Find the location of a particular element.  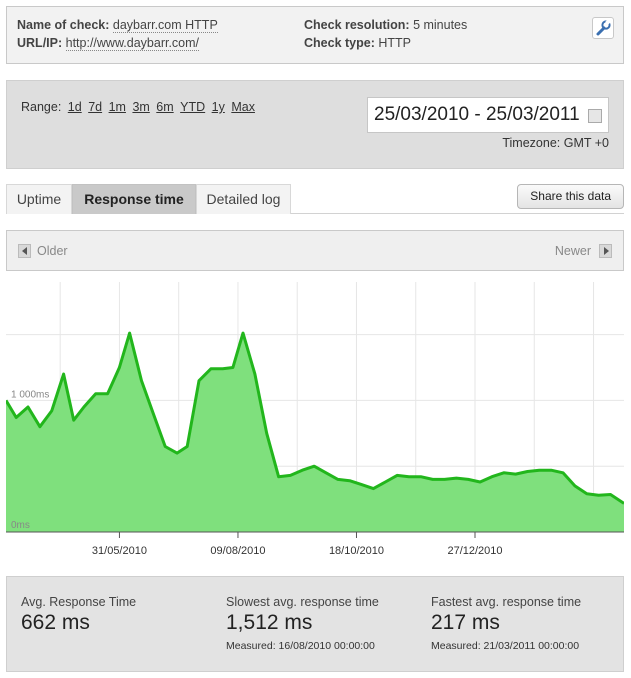

slowest-measured: Measured: 16/08/2010 00:00:00 is located at coordinates (300, 646).